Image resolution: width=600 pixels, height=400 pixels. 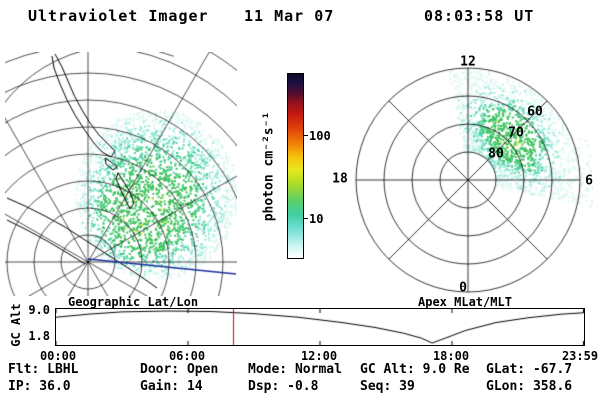 What do you see at coordinates (479, 16) in the screenshot?
I see `time-ut-label: 08:03:58 UT` at bounding box center [479, 16].